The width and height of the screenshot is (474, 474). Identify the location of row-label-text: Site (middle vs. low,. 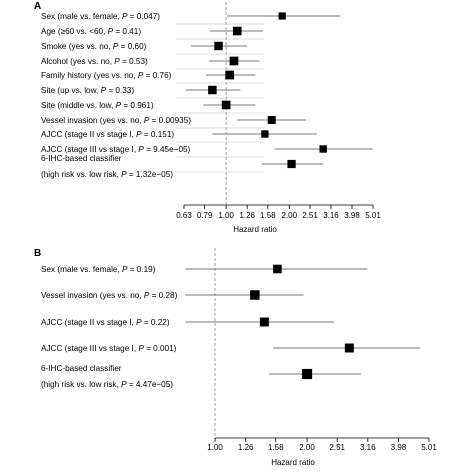
(78, 105).